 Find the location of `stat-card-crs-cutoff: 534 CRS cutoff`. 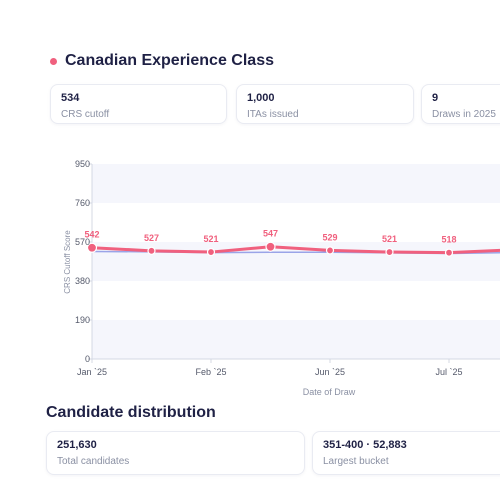

stat-card-crs-cutoff: 534 CRS cutoff is located at coordinates (138, 104).